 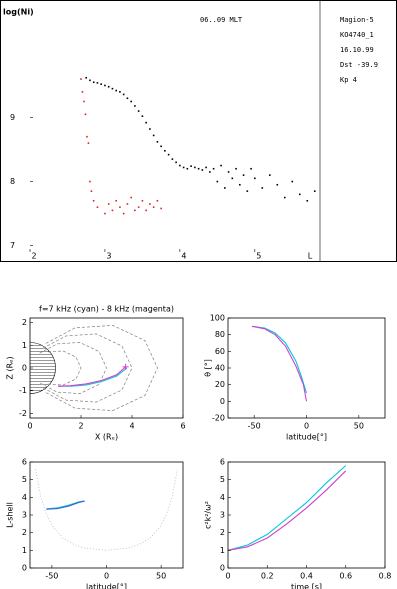 I want to click on start-marker, so click(x=125, y=366).